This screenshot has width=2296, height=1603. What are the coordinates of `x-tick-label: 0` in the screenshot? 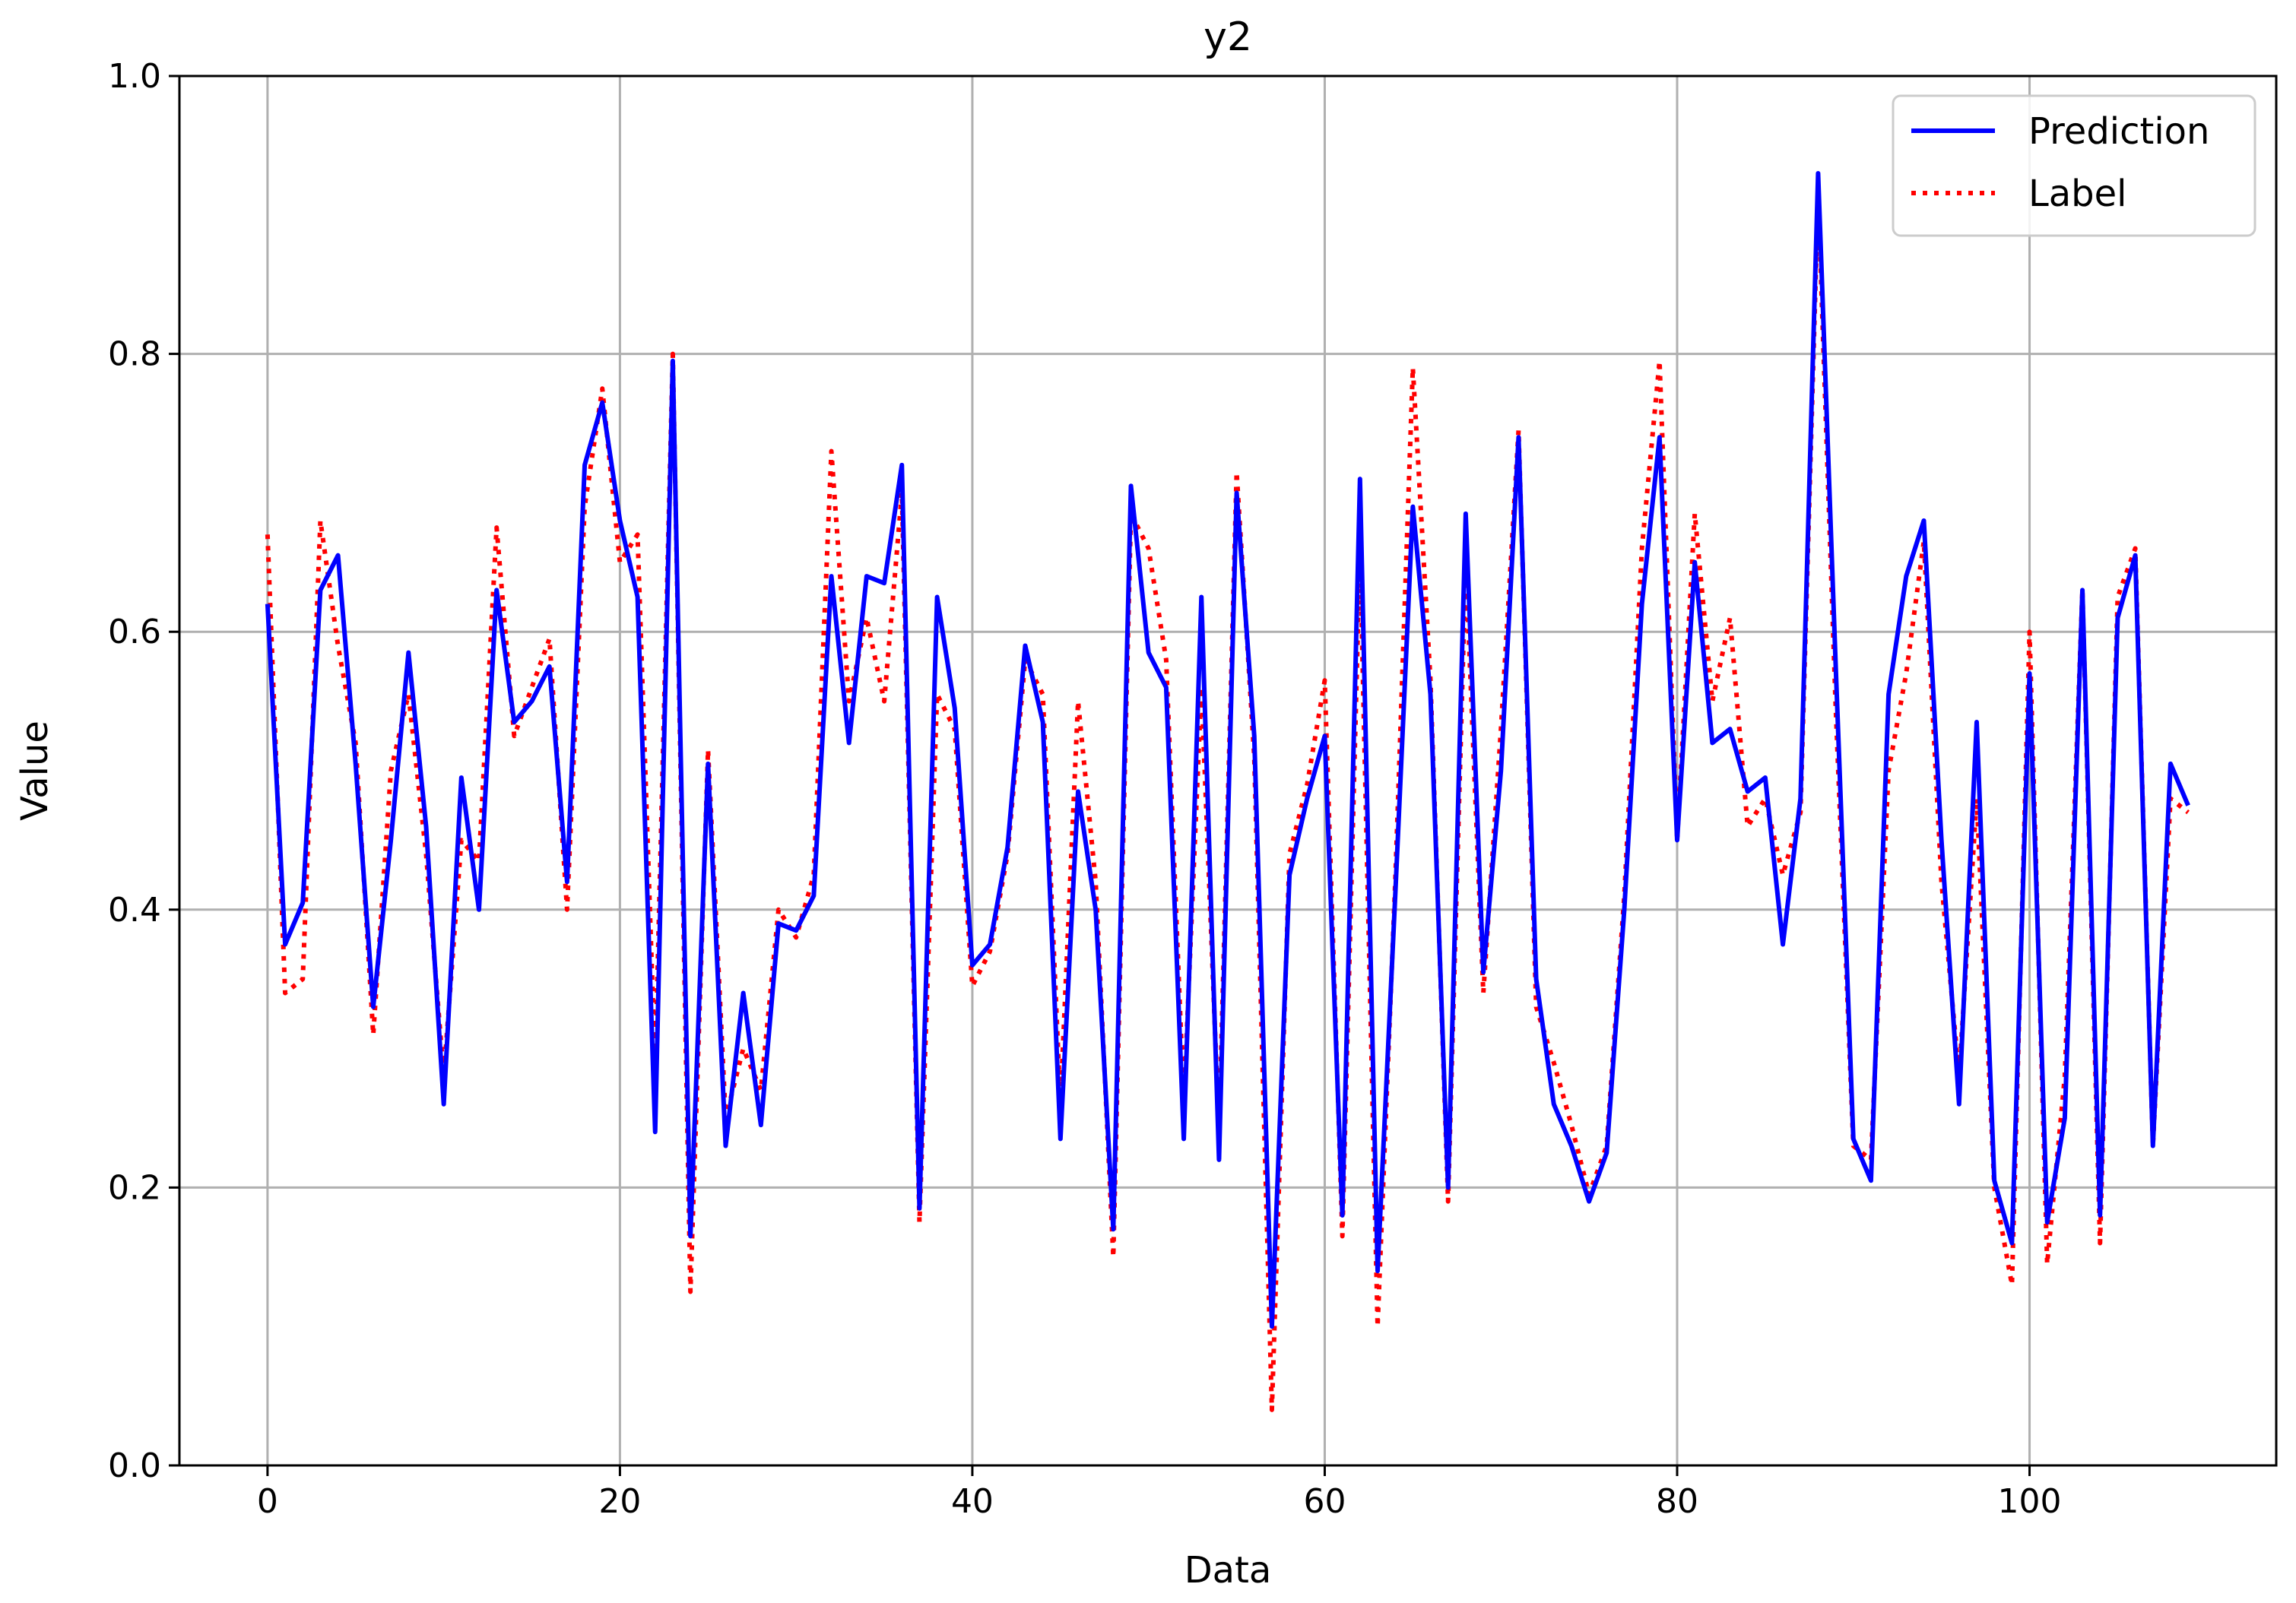 It's located at (267, 1501).